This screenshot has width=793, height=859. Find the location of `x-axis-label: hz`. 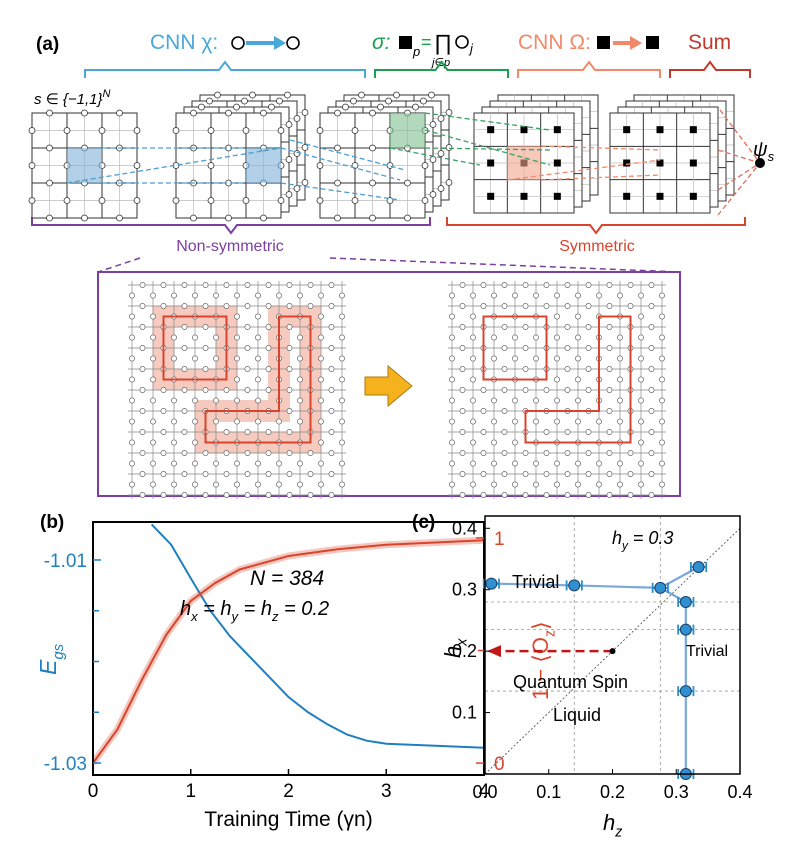

x-axis-label: hz is located at coordinates (612, 825).